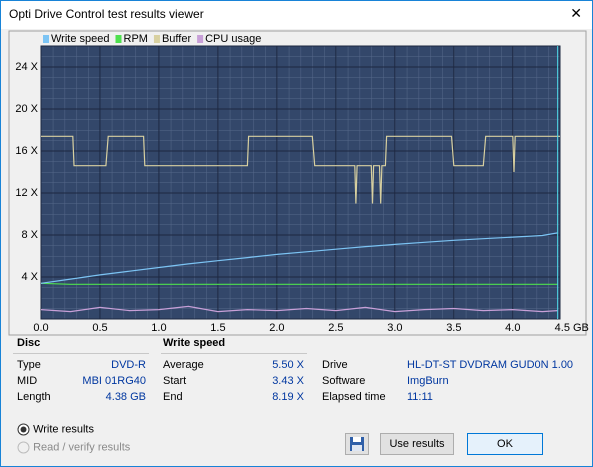 This screenshot has height=467, width=593. I want to click on radio-label: Write results, so click(63, 429).